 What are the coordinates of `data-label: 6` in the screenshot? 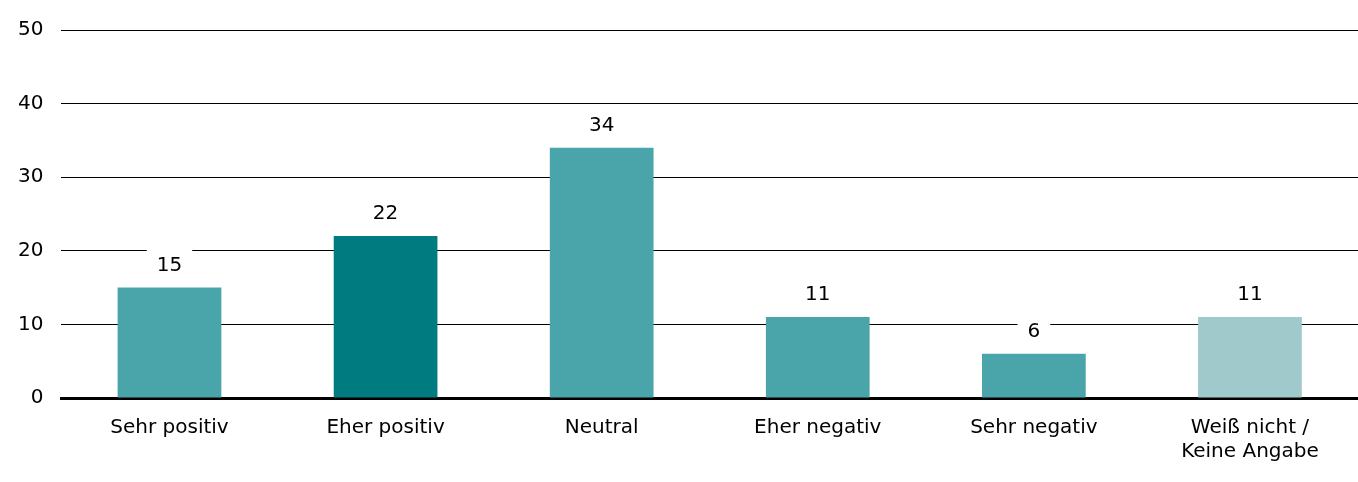 It's located at (1034, 330).